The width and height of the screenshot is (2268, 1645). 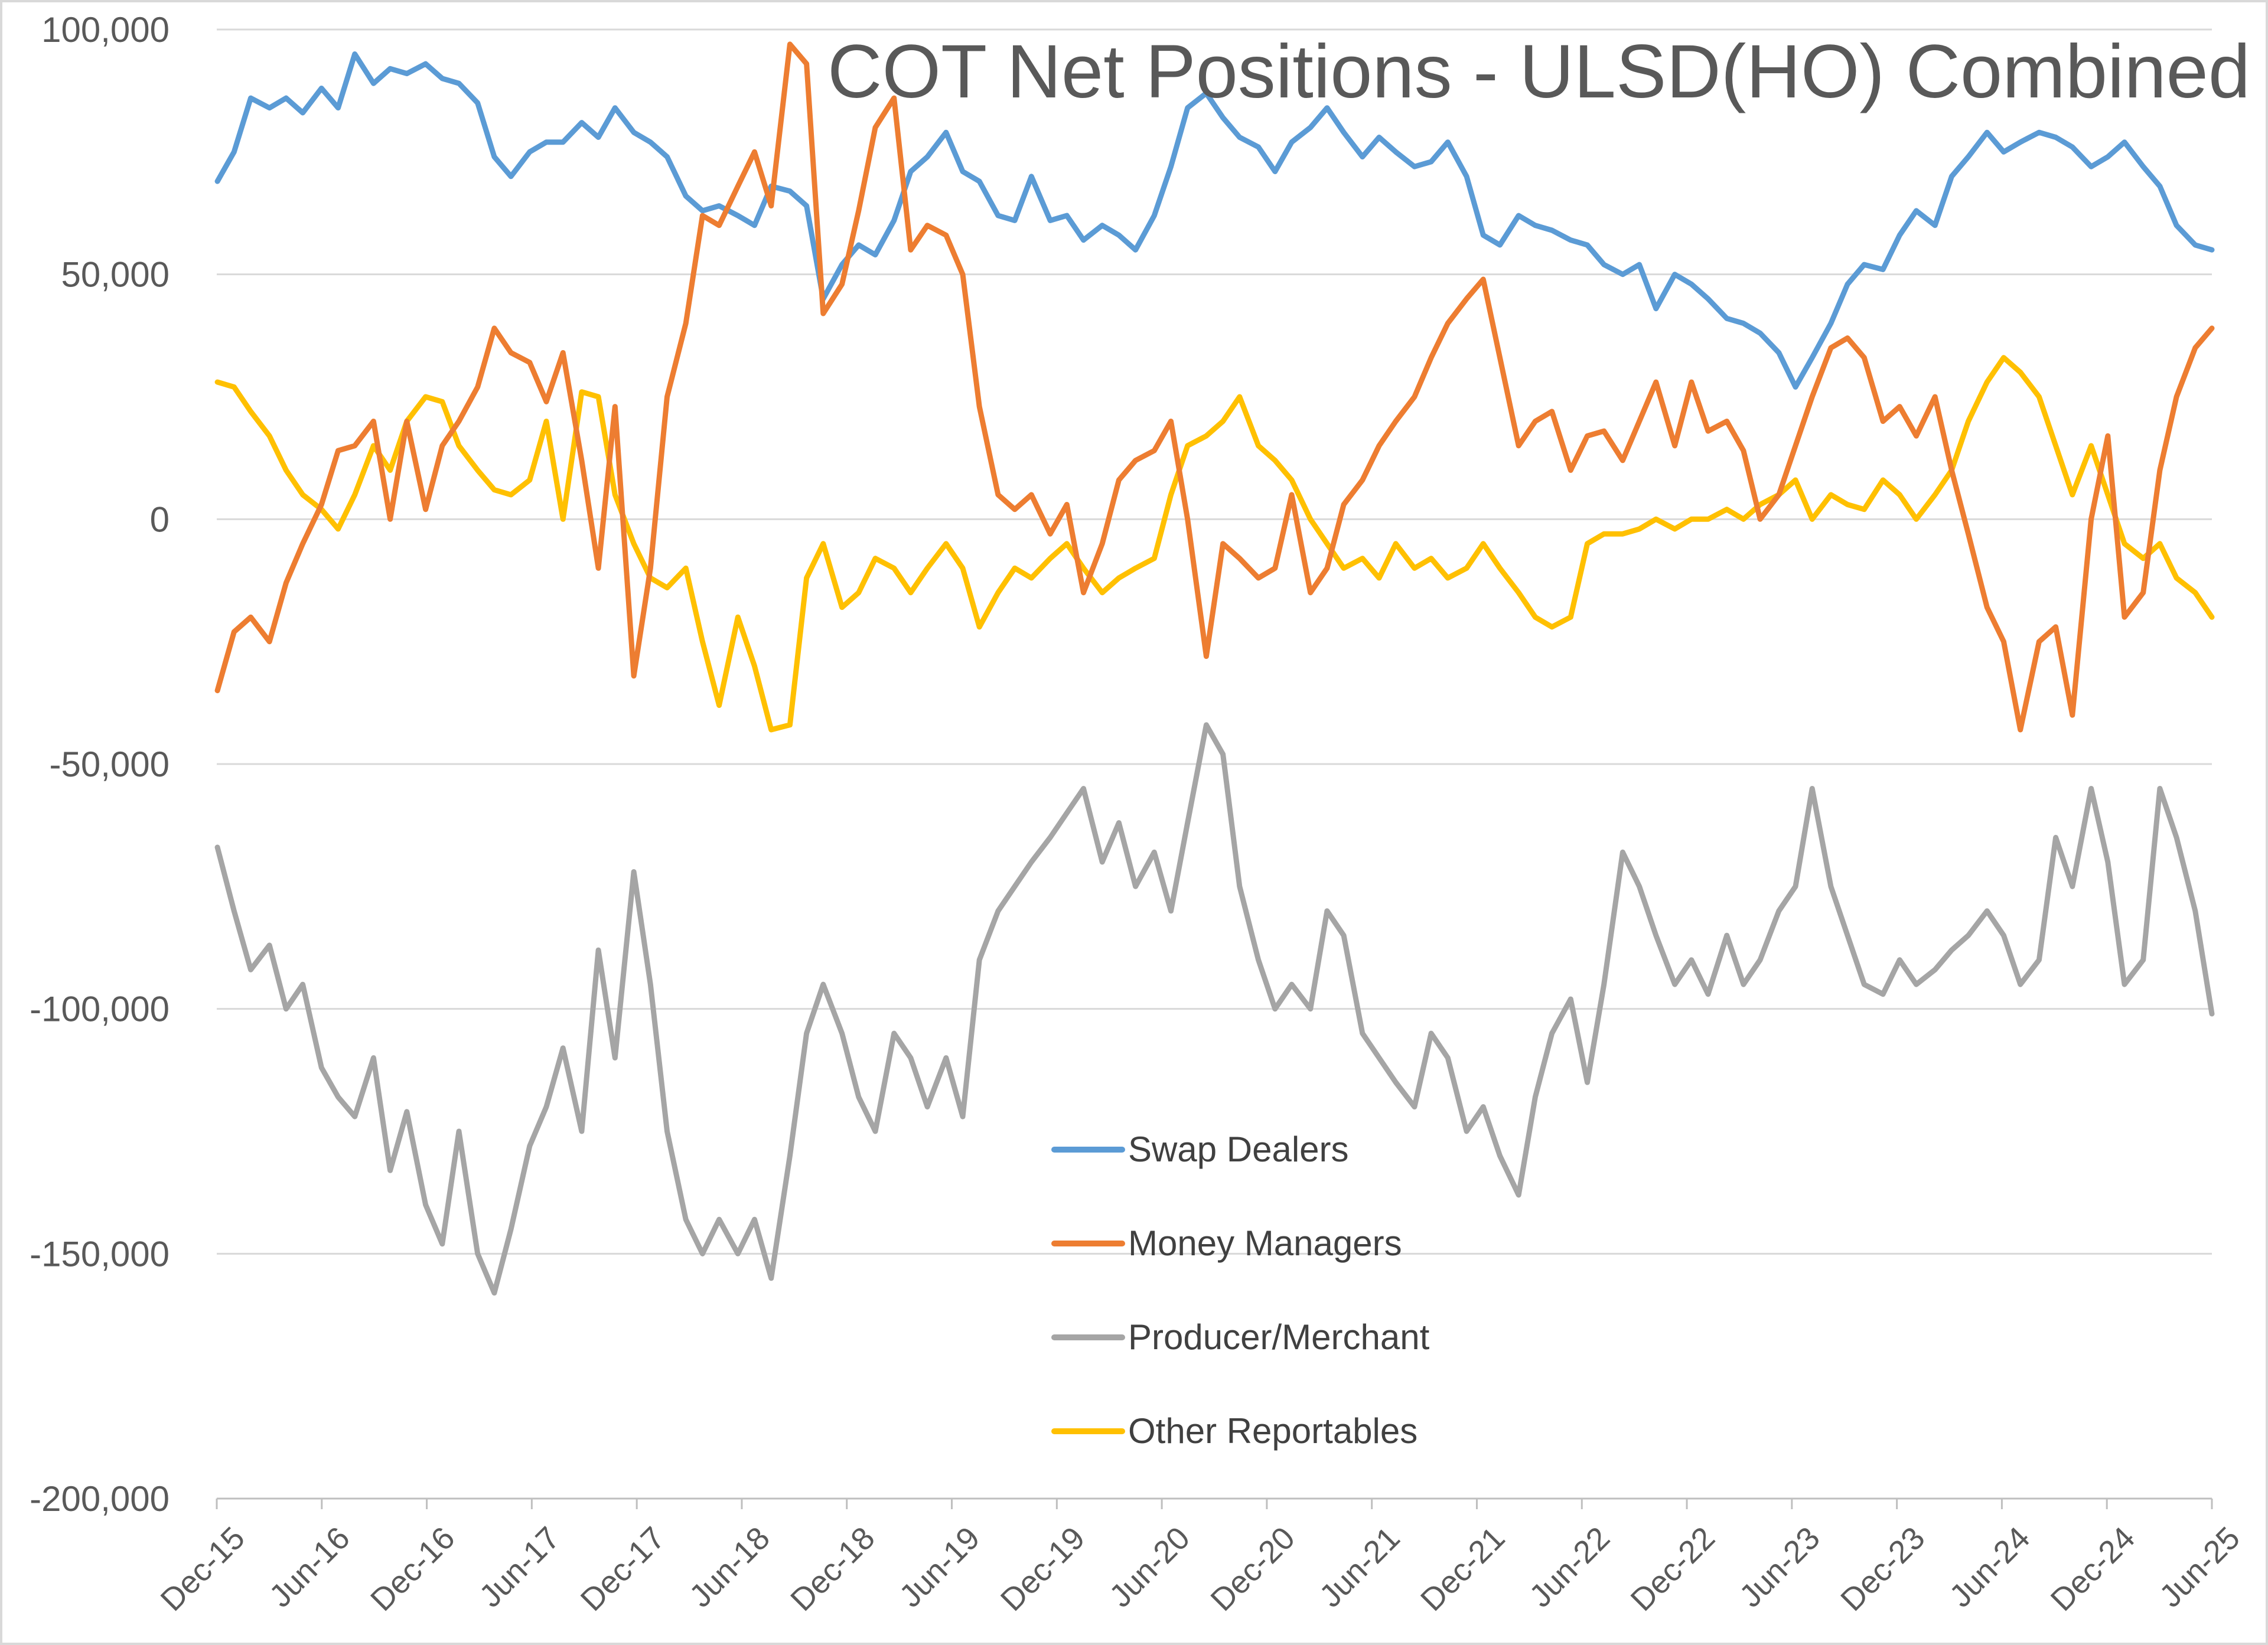 I want to click on legend-label: Swap Dealers, so click(x=1238, y=1149).